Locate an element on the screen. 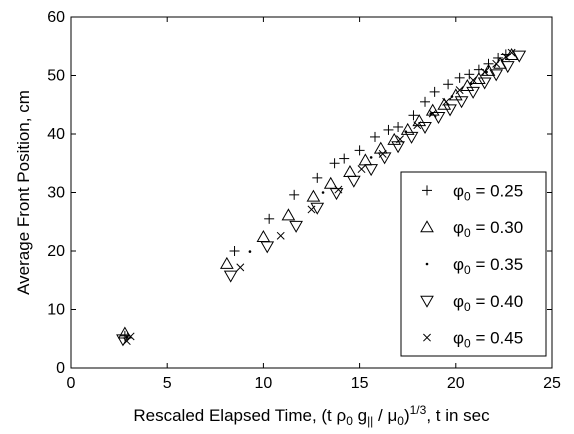  x-tick-label: 5 is located at coordinates (167, 383).